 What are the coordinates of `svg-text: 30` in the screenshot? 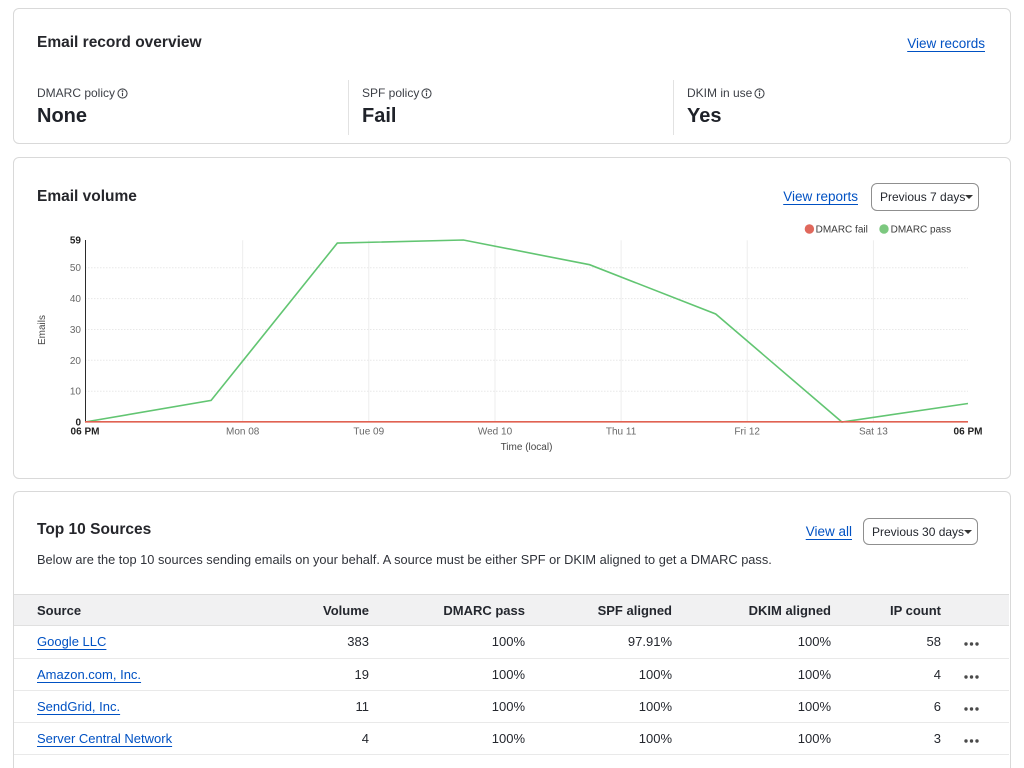 It's located at (76, 330).